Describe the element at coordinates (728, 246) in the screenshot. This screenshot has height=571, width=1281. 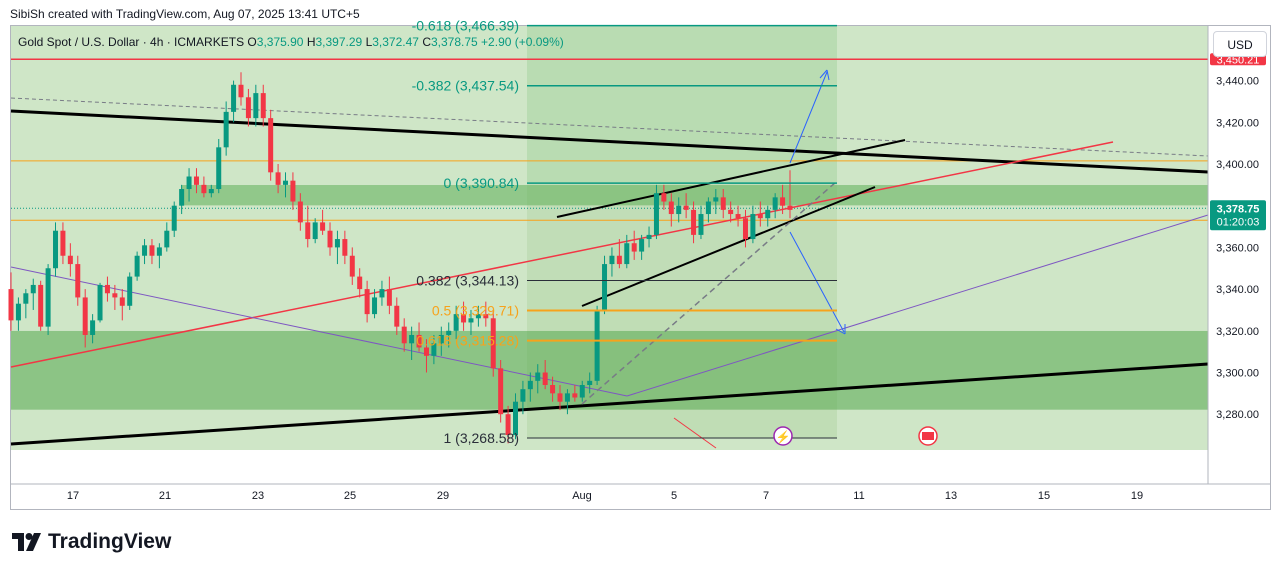
I see `channel-lower-line` at that location.